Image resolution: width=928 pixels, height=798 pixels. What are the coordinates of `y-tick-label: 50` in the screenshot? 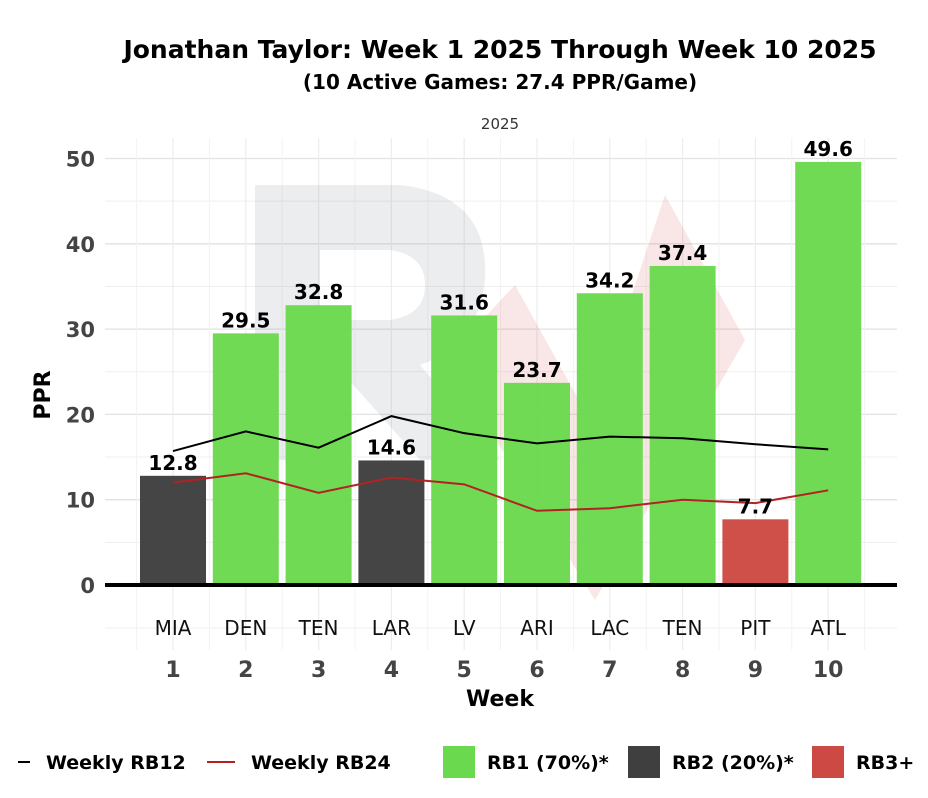 It's located at (80, 160).